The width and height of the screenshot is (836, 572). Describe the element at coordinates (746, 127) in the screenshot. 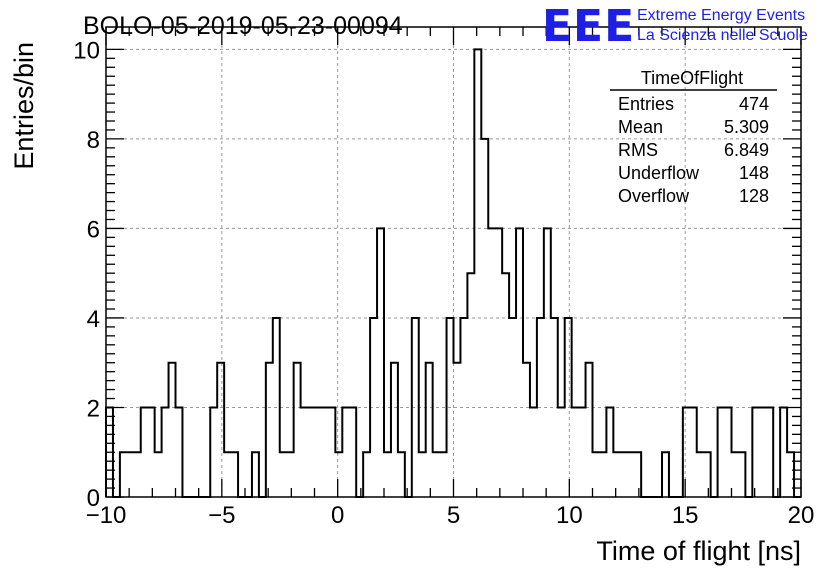

I see `stats-row-value: 5.309` at that location.